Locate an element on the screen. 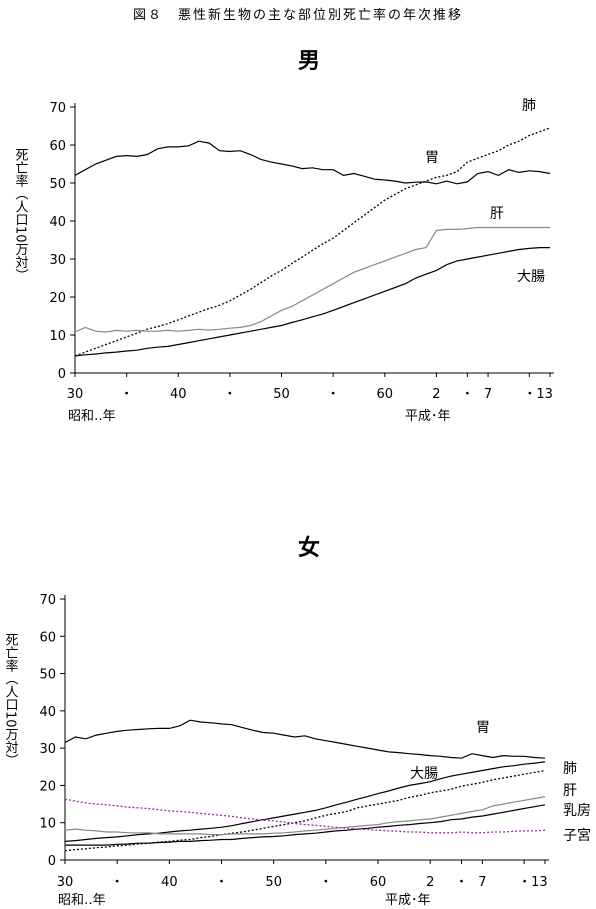 The width and height of the screenshot is (596, 909). series-line-子宮 is located at coordinates (305, 816).